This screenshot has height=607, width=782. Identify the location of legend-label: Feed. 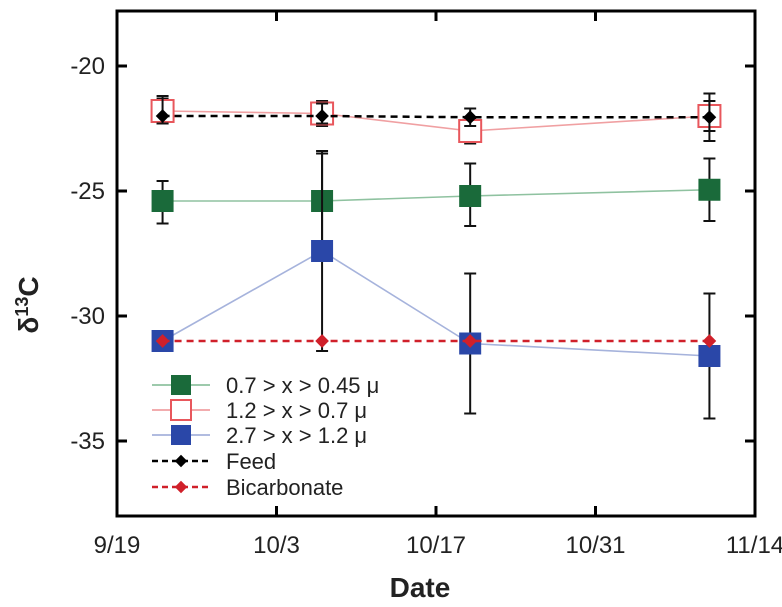
(251, 461).